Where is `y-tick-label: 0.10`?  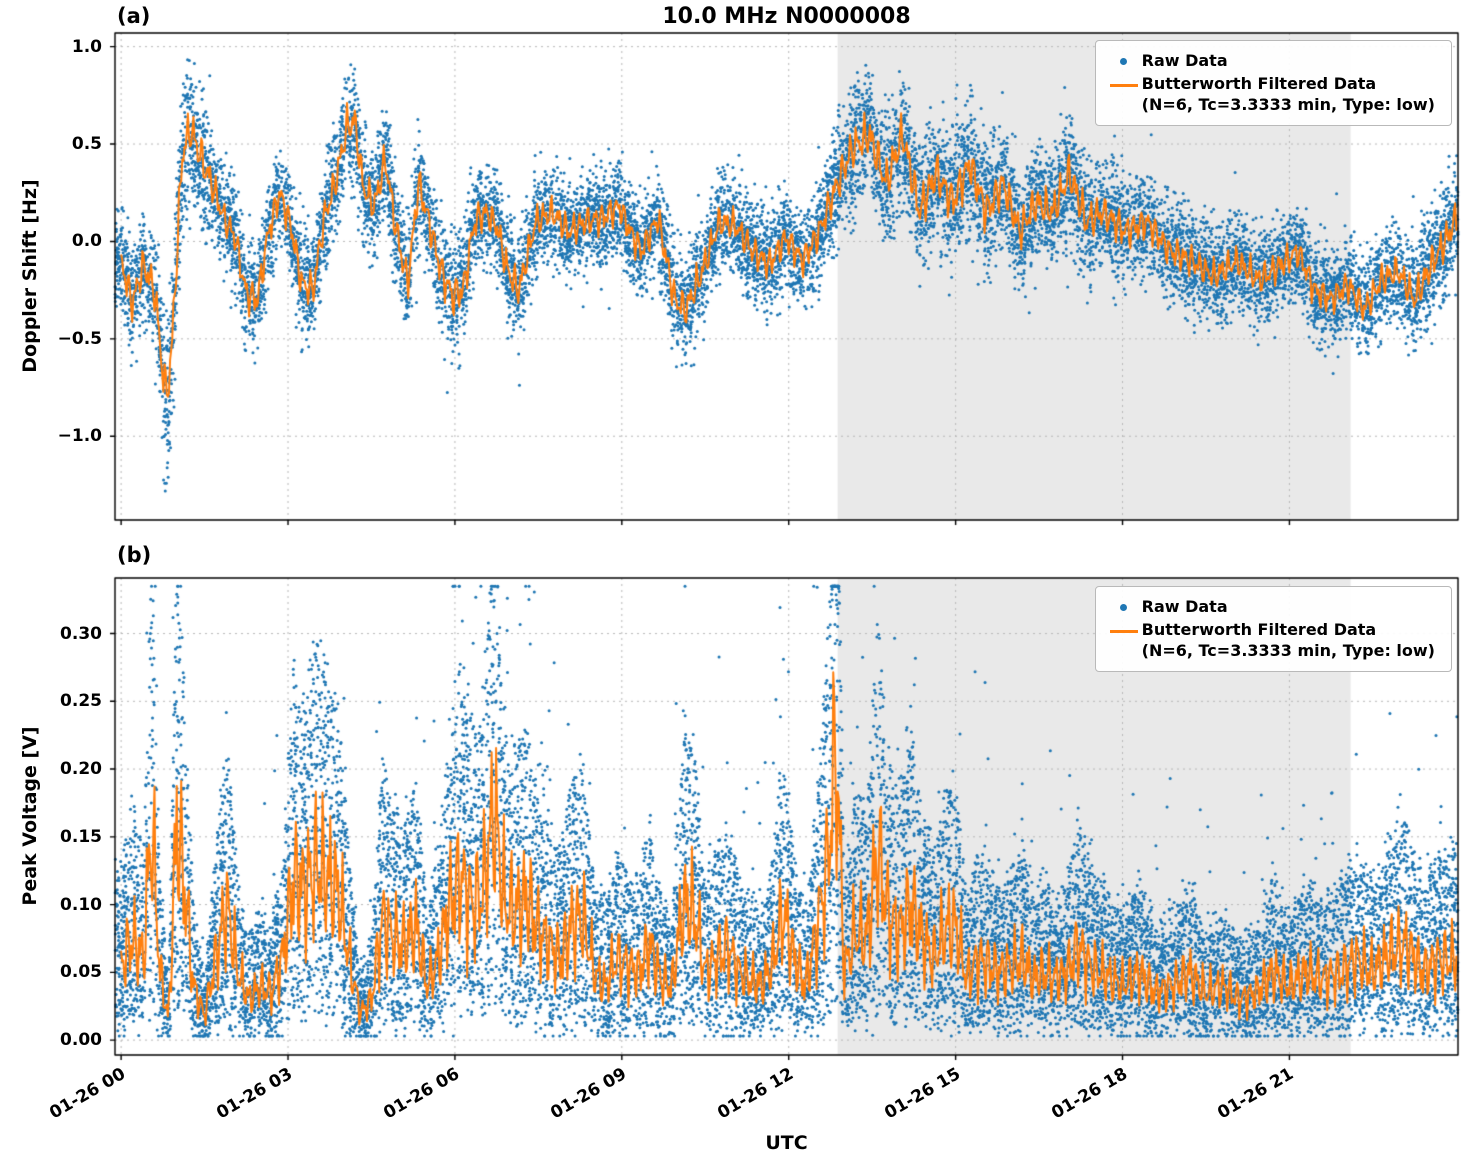 y-tick-label: 0.10 is located at coordinates (81, 904).